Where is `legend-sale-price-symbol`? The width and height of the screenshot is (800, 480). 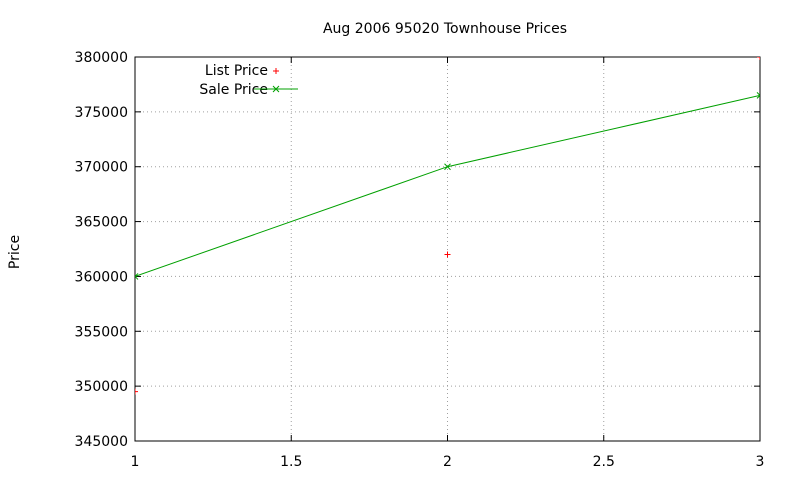
legend-sale-price-symbol is located at coordinates (276, 89).